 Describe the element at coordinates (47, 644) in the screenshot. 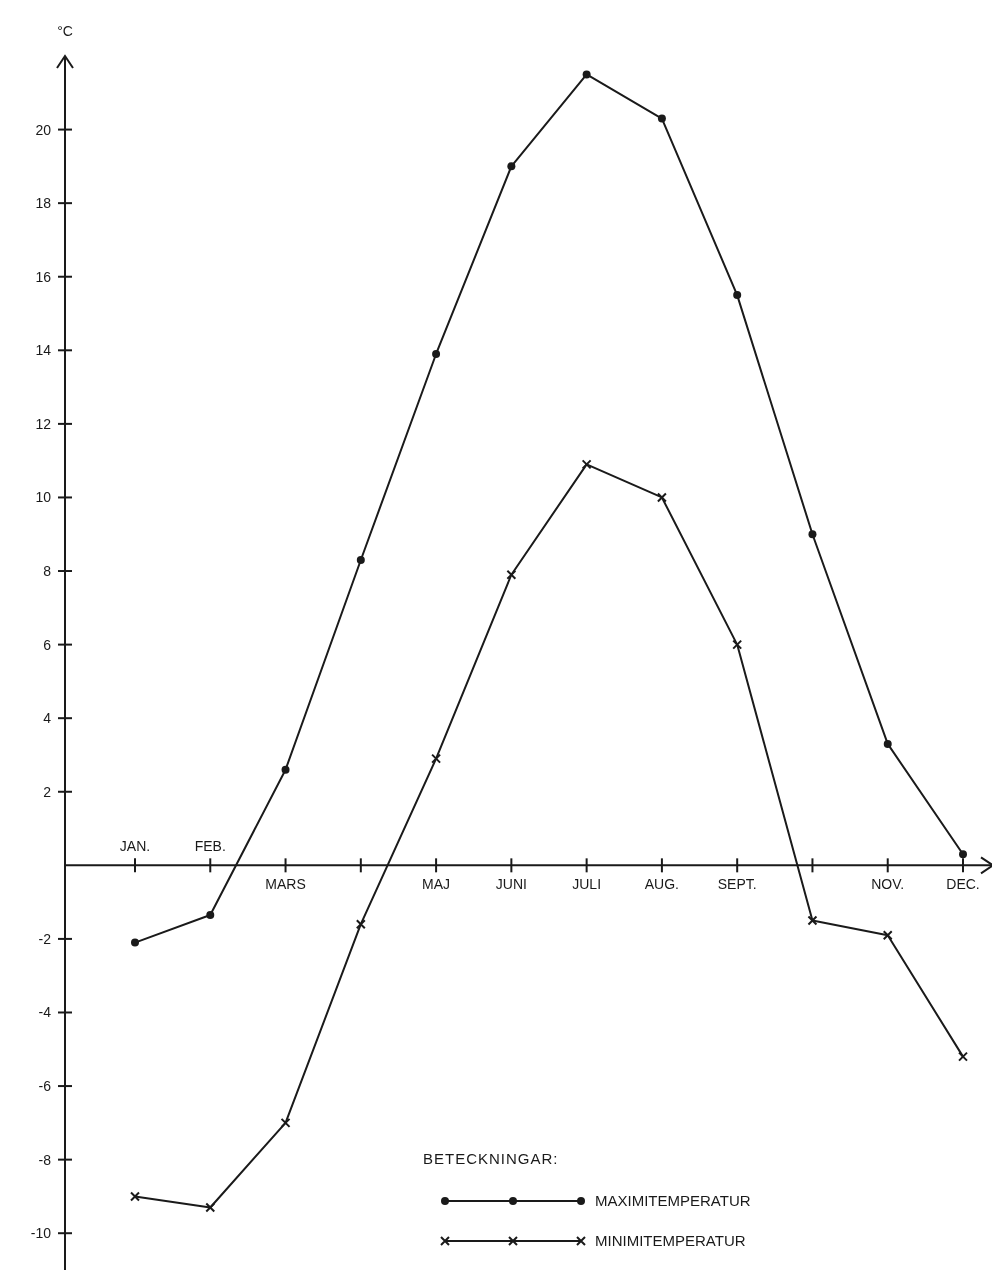

I see `y-tick-label: 6` at that location.